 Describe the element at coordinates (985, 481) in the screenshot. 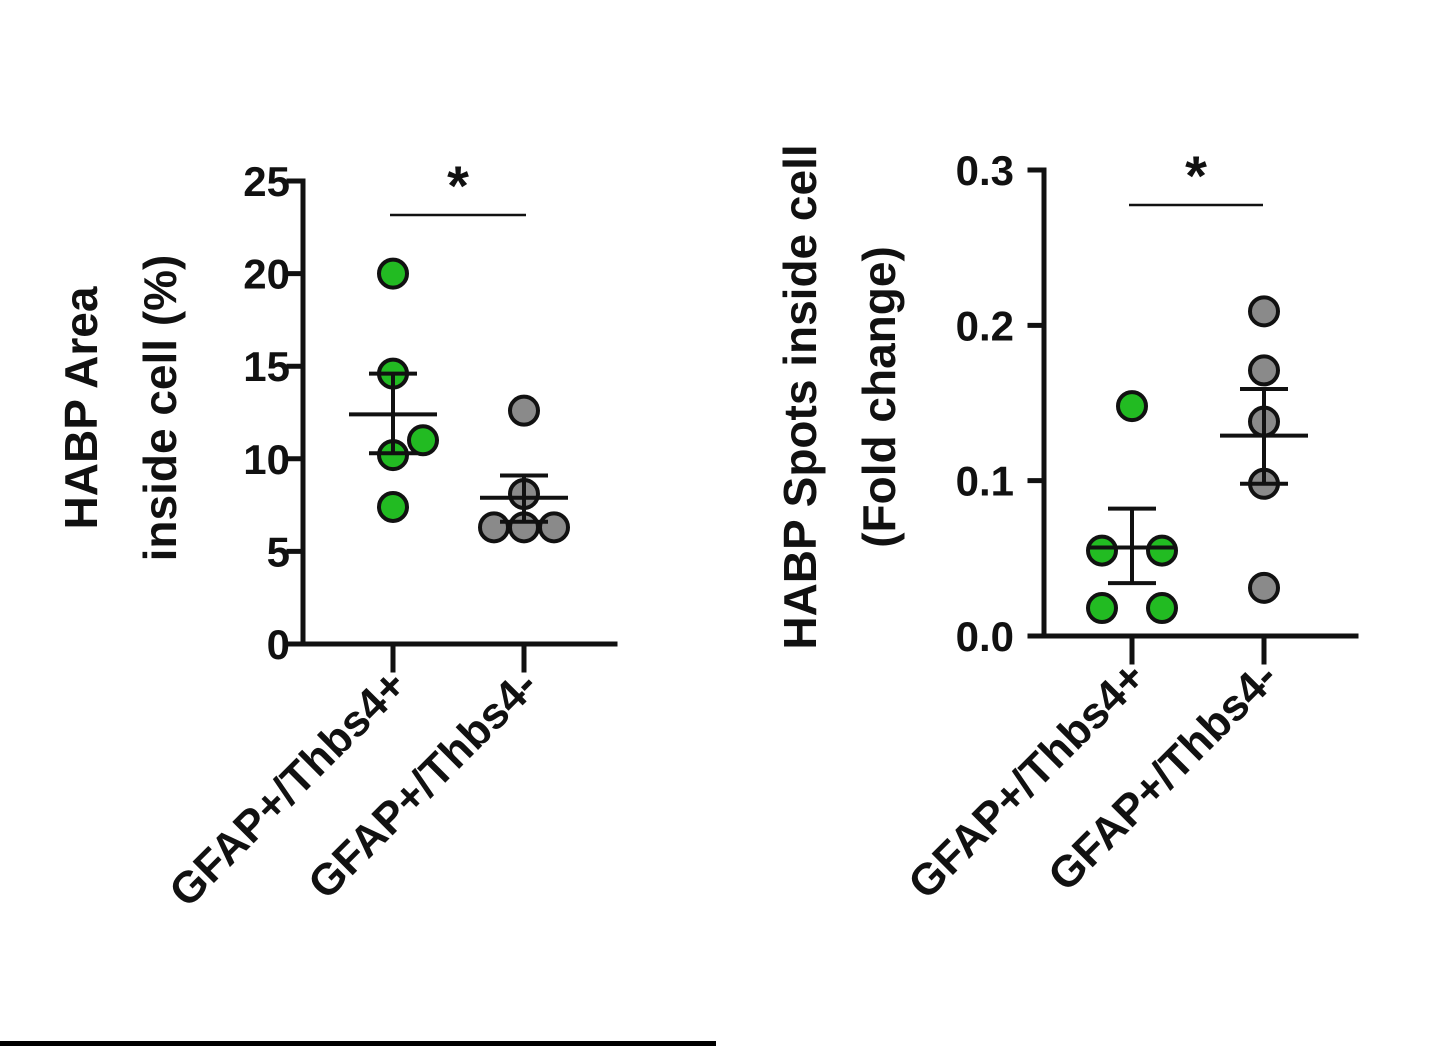

I see `y-tick-label: 0.1` at that location.